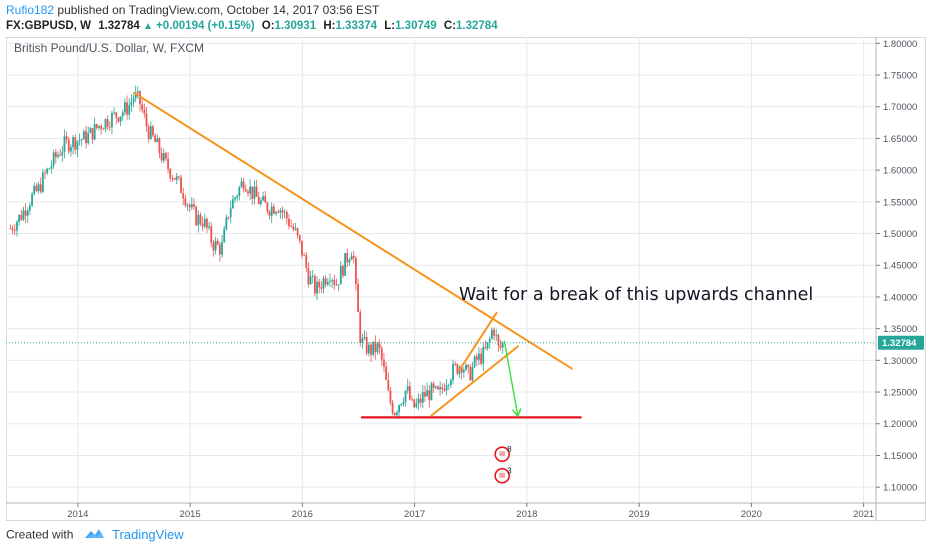 This screenshot has height=550, width=932. Describe the element at coordinates (900, 456) in the screenshot. I see `price-tick-label: 1.15000` at that location.